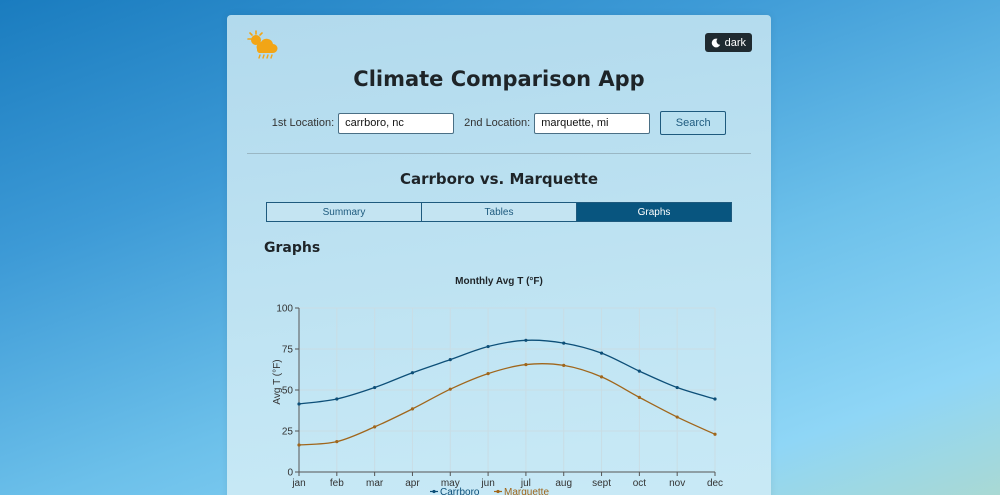 This screenshot has height=495, width=1000. I want to click on tab-tables: Tables, so click(498, 212).